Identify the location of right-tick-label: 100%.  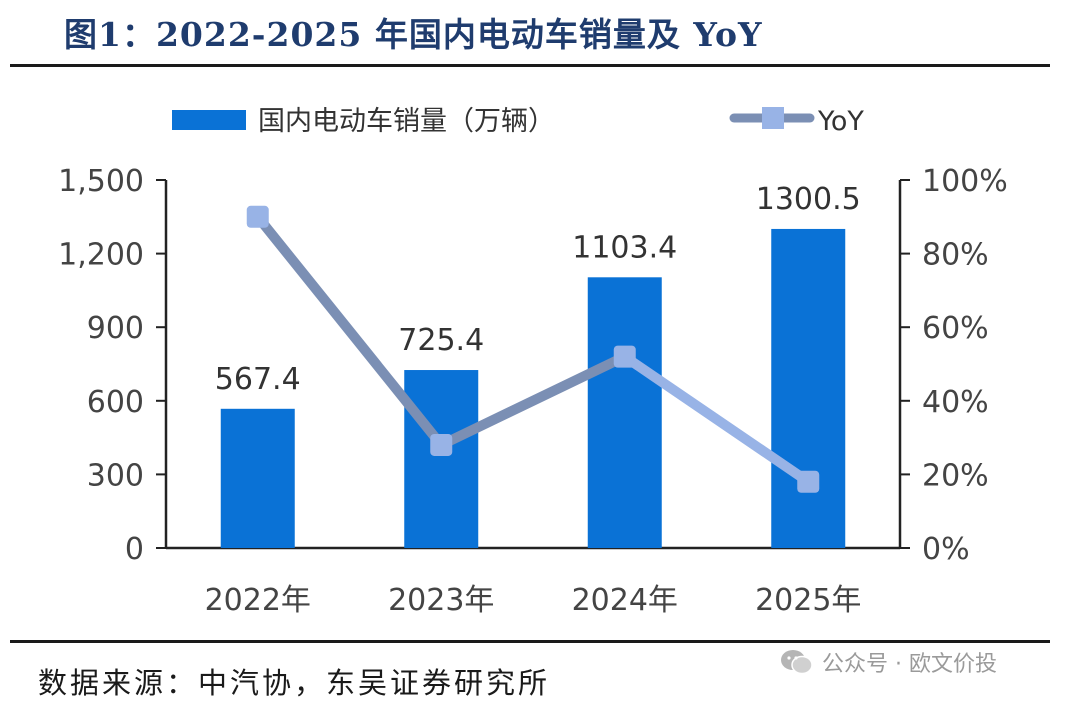
(965, 181).